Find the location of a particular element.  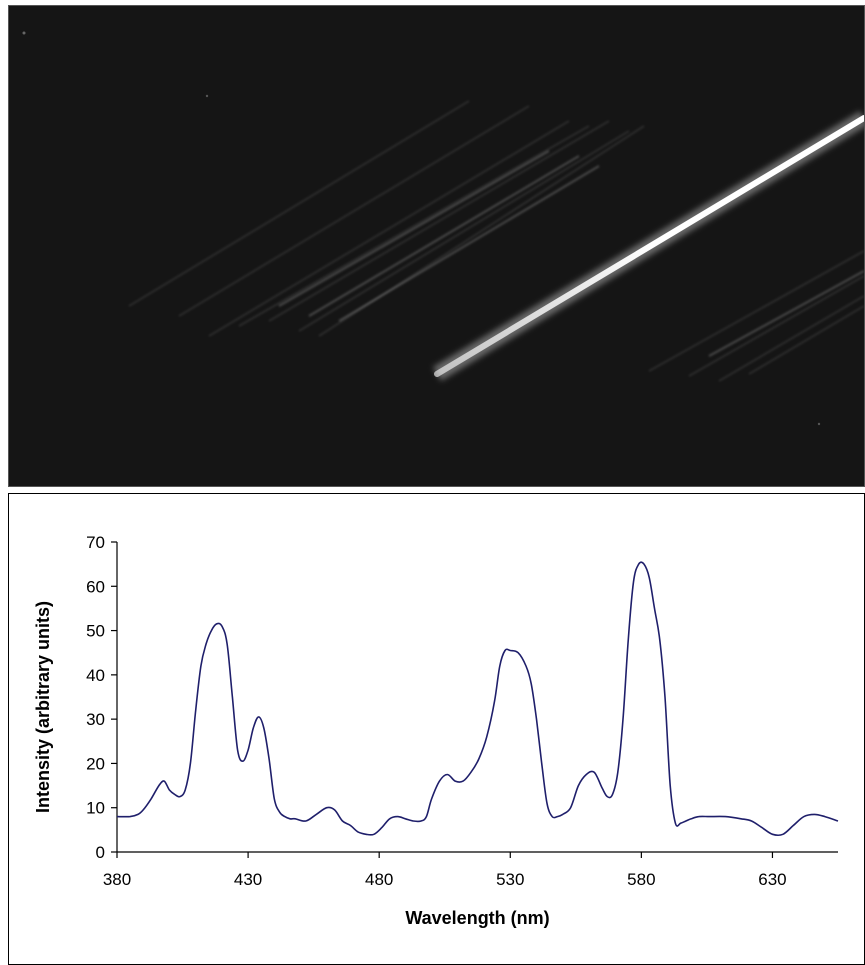

y-tick-label: 0 is located at coordinates (100, 852).